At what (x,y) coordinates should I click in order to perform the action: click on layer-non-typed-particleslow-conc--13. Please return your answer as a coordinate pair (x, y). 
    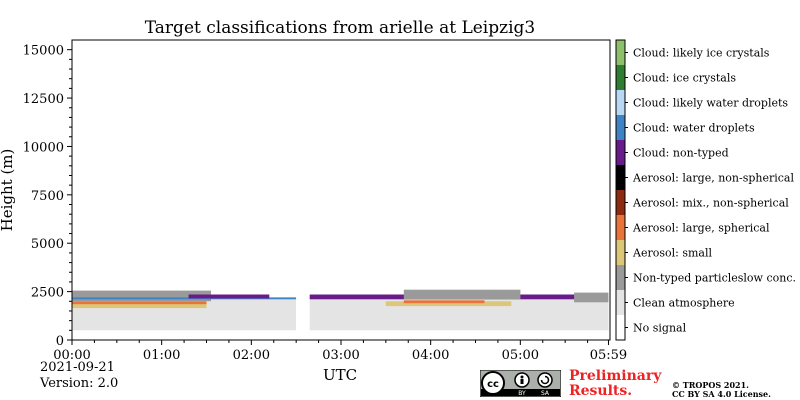
    Looking at the image, I should click on (591, 297).